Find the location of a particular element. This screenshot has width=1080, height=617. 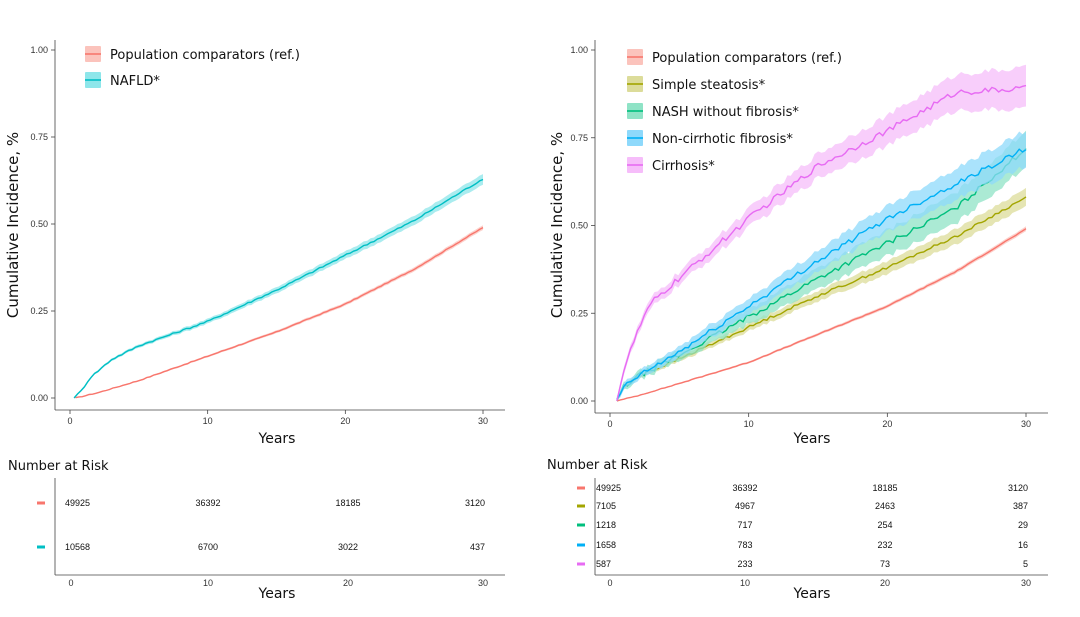

risk-value: 16 is located at coordinates (1023, 545).